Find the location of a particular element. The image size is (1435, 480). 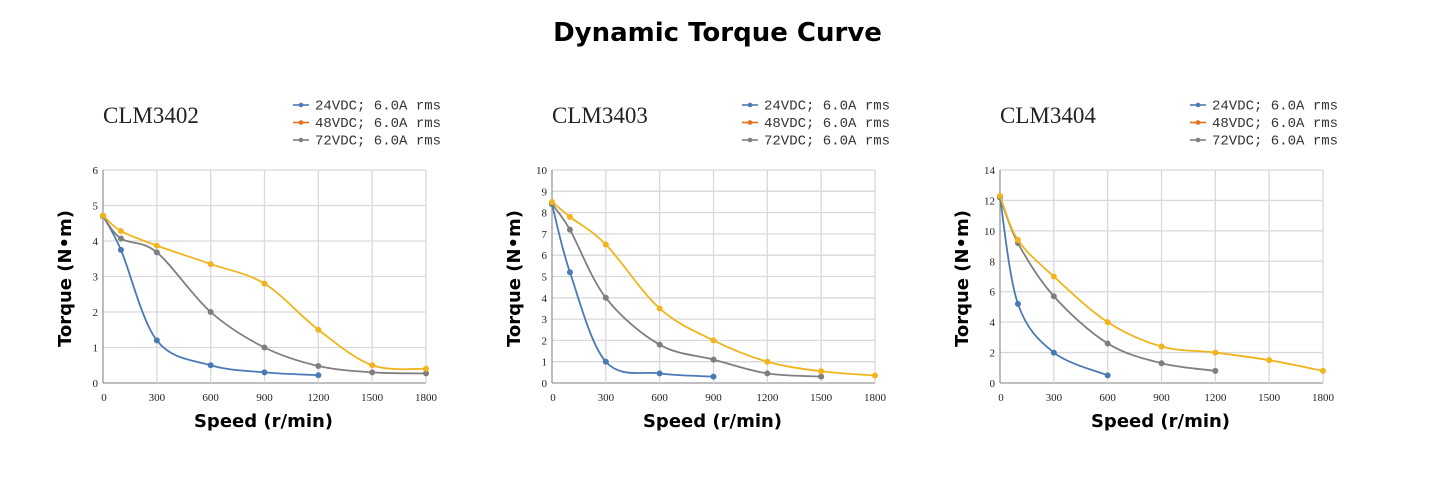

y-tick-label: 3 is located at coordinates (545, 320).